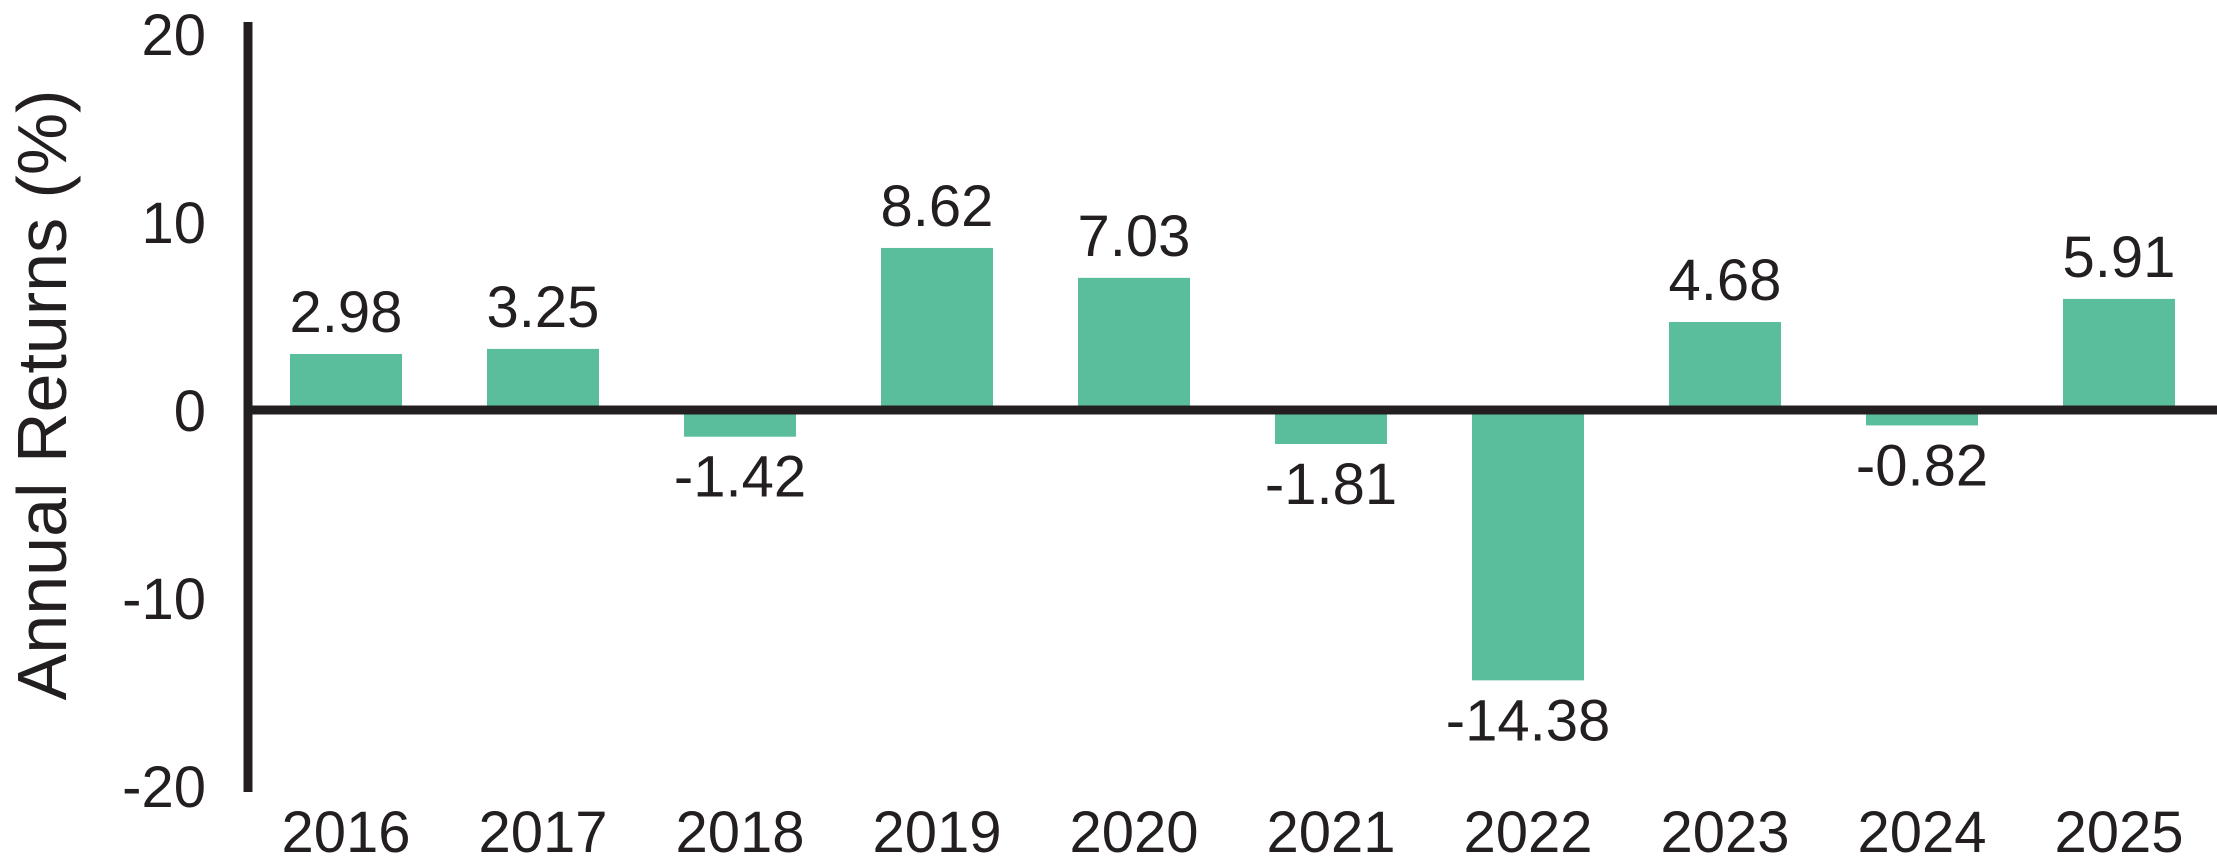 This screenshot has width=2217, height=858. I want to click on bar-2022, so click(1528, 545).